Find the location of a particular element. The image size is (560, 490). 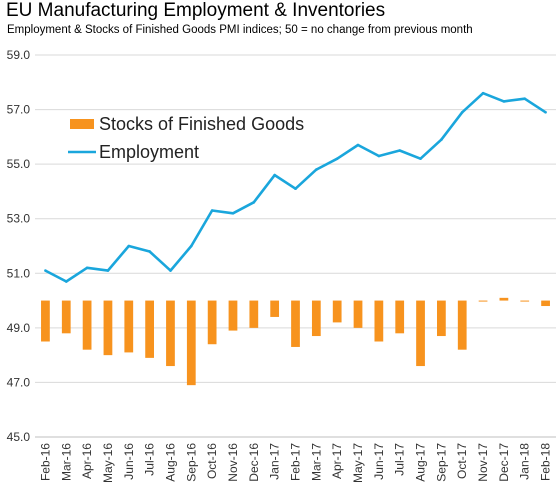

x-tick-label: Nov-17 is located at coordinates (483, 462).